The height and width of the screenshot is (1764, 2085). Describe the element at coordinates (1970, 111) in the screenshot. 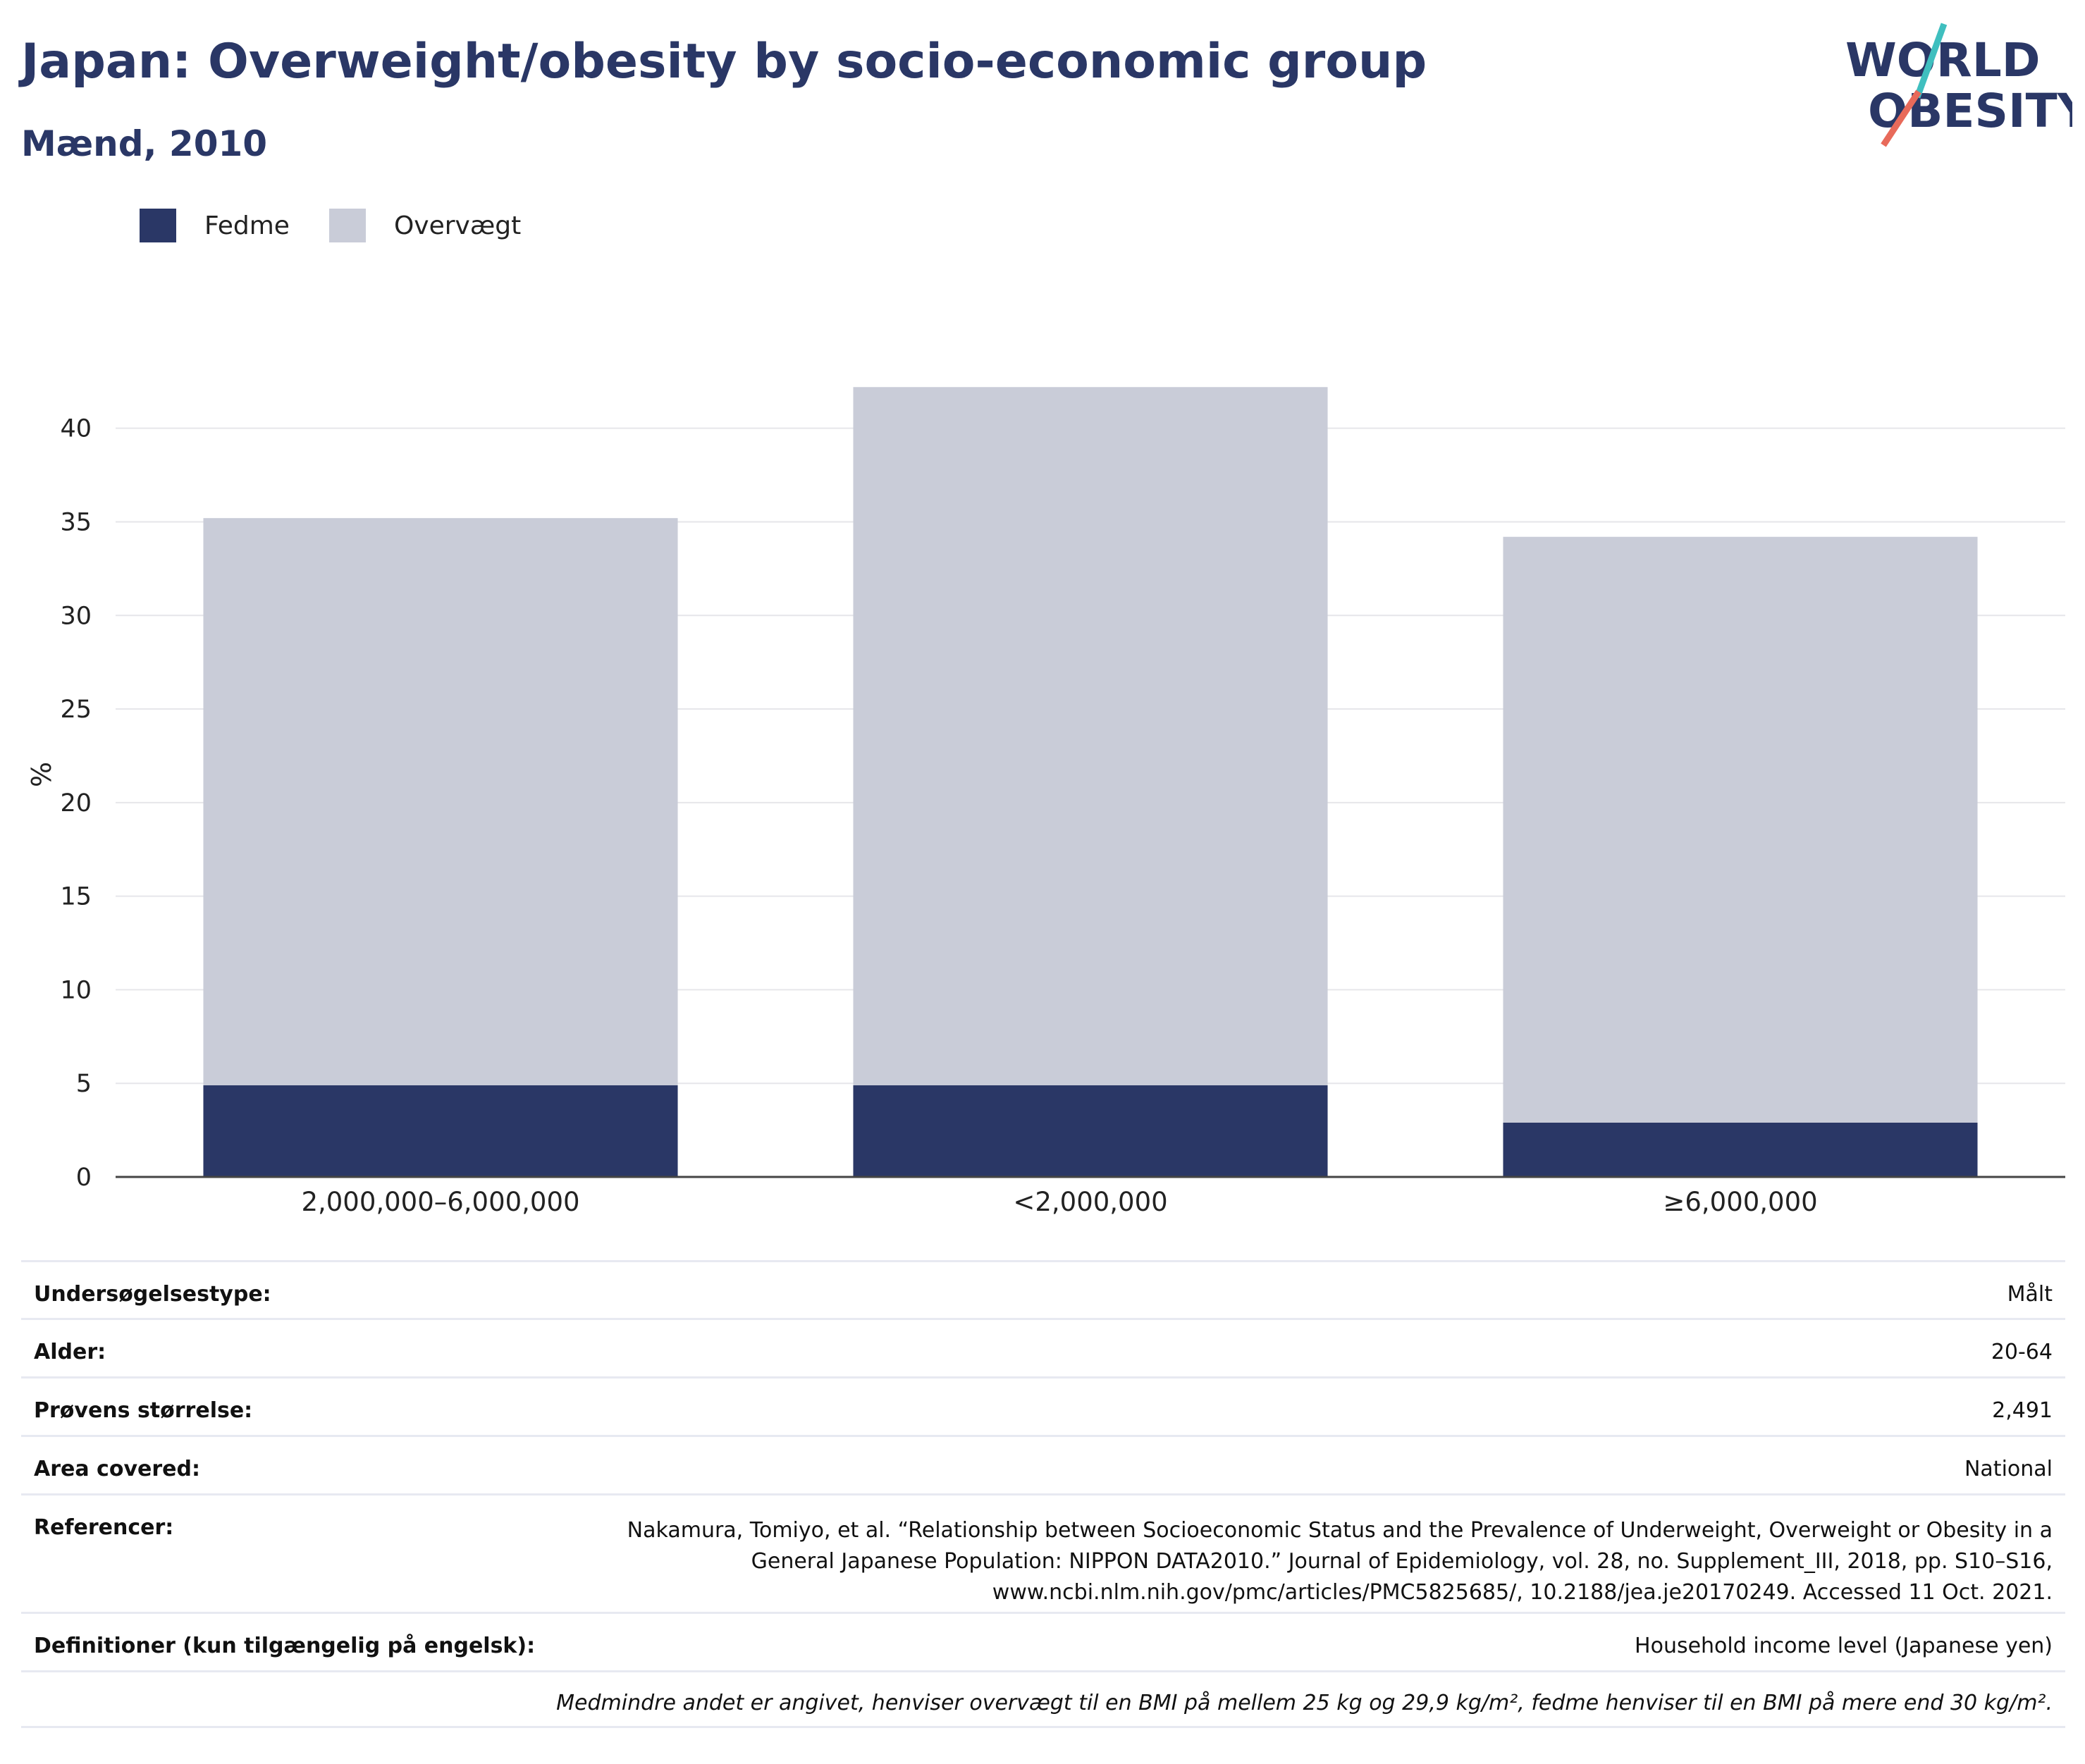

I see `logo-word-obesity: OBESITY` at that location.